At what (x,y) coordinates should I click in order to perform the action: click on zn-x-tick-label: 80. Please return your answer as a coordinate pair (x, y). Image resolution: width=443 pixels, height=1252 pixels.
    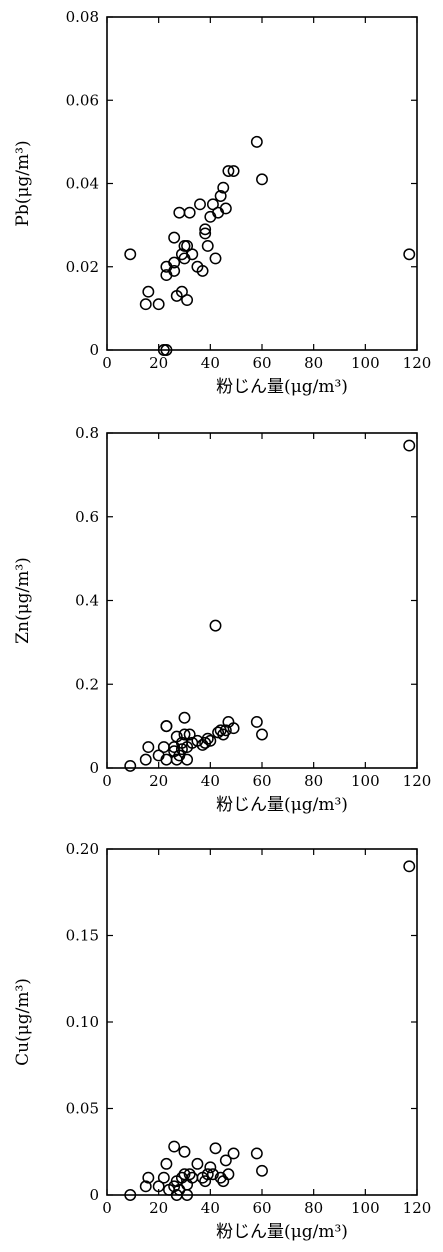
    Looking at the image, I should click on (313, 781).